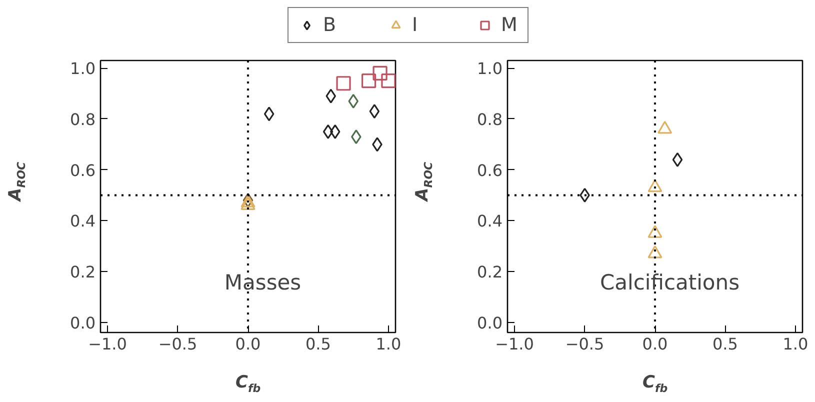  What do you see at coordinates (509, 25) in the screenshot?
I see `legend-label: M` at bounding box center [509, 25].